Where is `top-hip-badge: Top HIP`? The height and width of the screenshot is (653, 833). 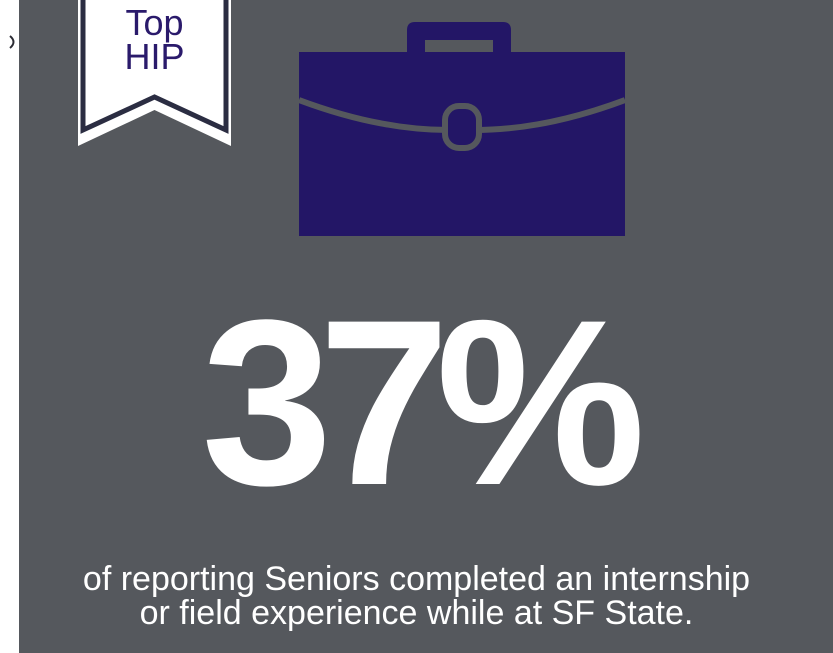
top-hip-badge: Top HIP is located at coordinates (154, 74).